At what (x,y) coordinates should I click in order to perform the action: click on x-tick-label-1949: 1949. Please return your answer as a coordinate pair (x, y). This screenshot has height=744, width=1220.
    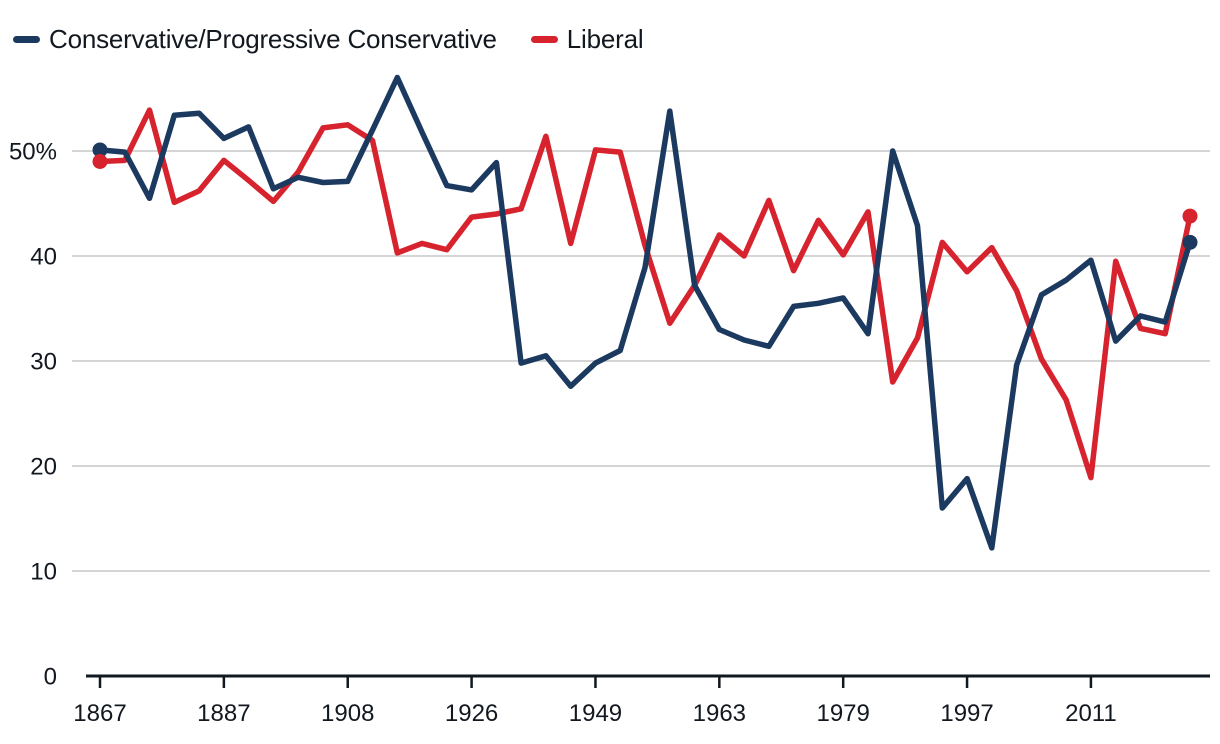
    Looking at the image, I should click on (595, 713).